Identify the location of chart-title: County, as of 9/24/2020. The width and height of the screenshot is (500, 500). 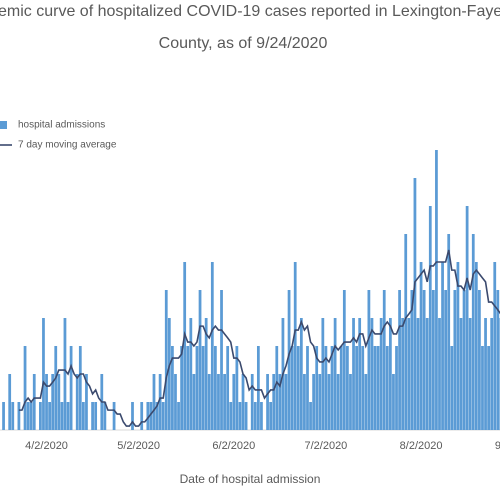
(243, 43).